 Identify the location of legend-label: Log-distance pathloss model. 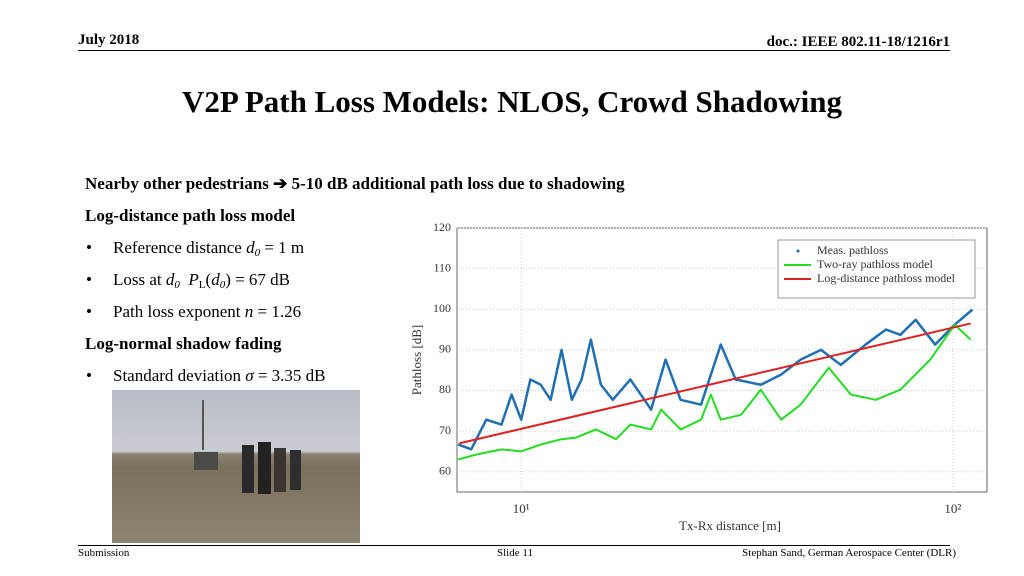
(886, 278).